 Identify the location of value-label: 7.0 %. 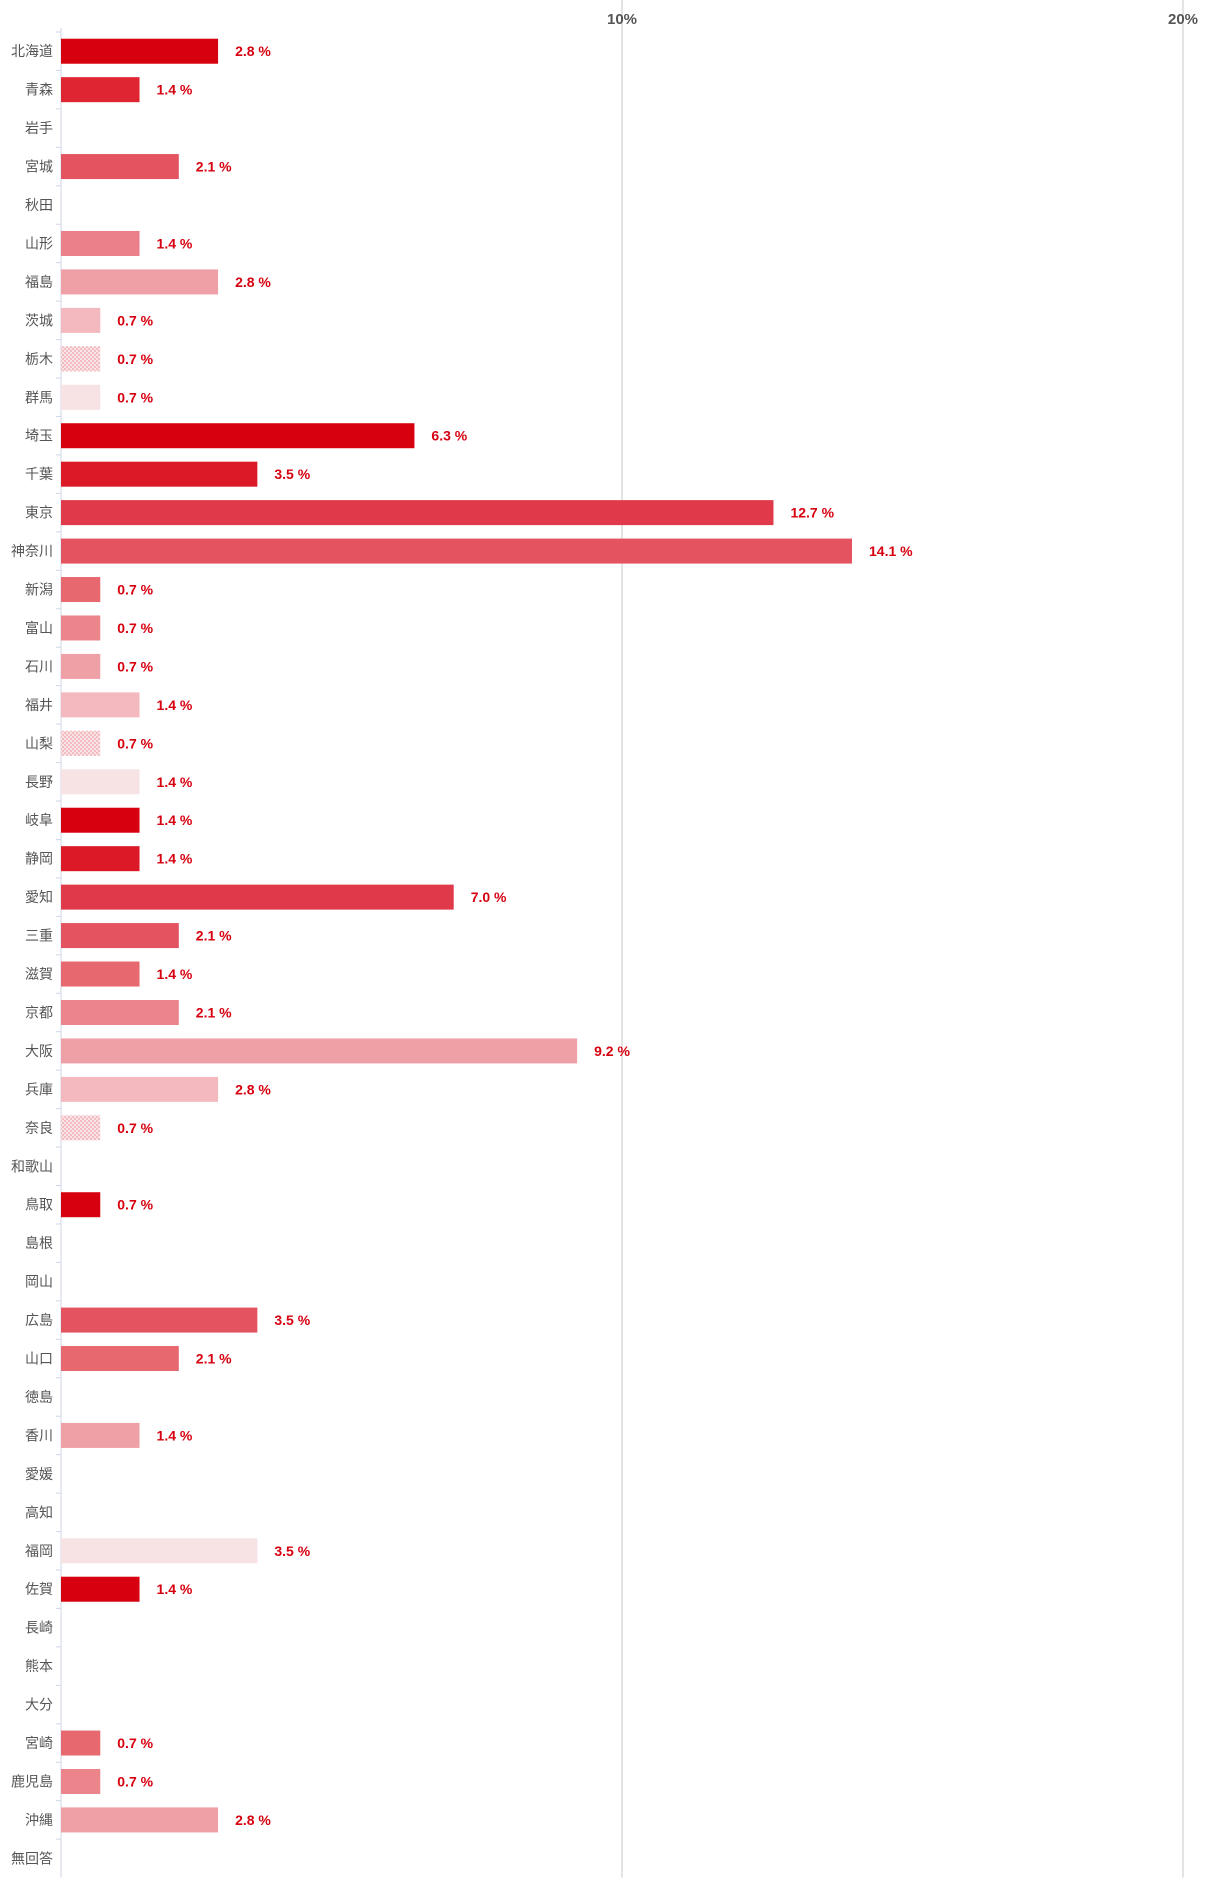
(489, 897).